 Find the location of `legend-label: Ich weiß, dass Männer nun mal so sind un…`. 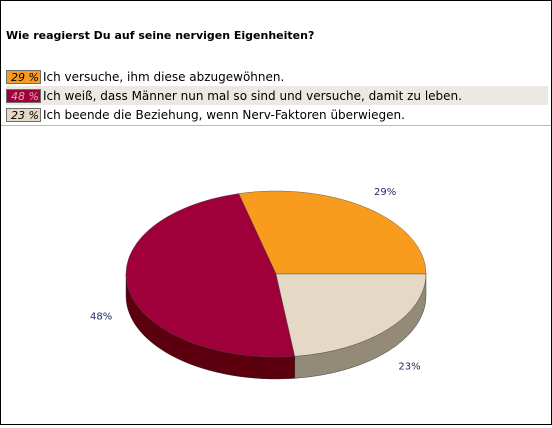

legend-label: Ich weiß, dass Männer nun mal so sind un… is located at coordinates (252, 95).